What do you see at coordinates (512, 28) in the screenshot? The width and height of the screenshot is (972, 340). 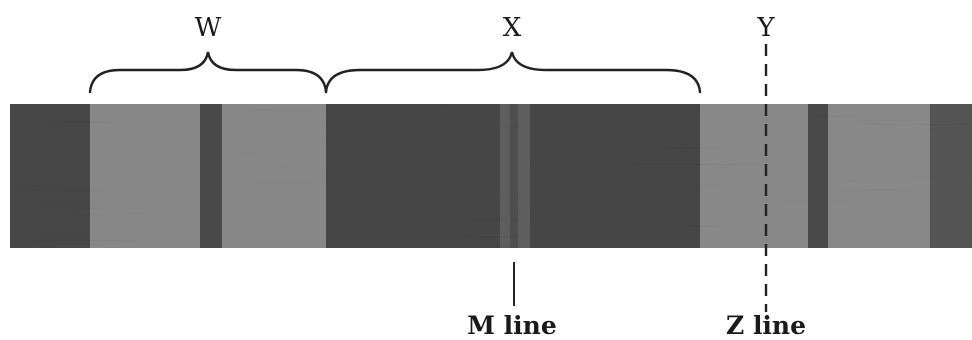 I see `label-x: X` at bounding box center [512, 28].